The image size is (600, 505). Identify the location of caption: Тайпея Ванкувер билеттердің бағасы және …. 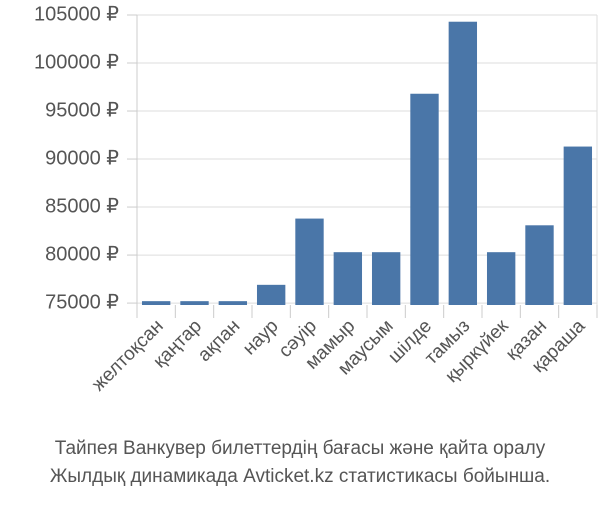
(300, 448).